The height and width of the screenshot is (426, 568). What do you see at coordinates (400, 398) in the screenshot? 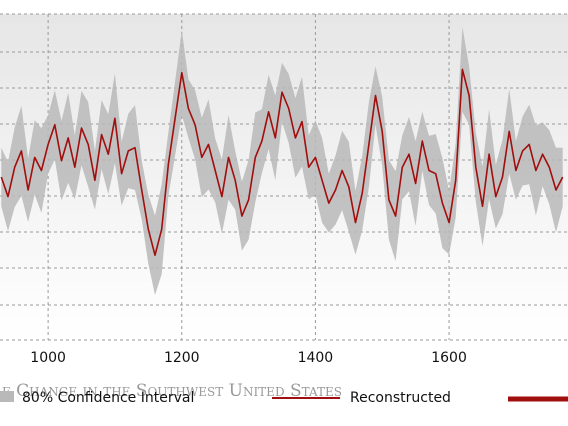
I see `legend-label-reconstructed: Reconstructed` at bounding box center [400, 398].